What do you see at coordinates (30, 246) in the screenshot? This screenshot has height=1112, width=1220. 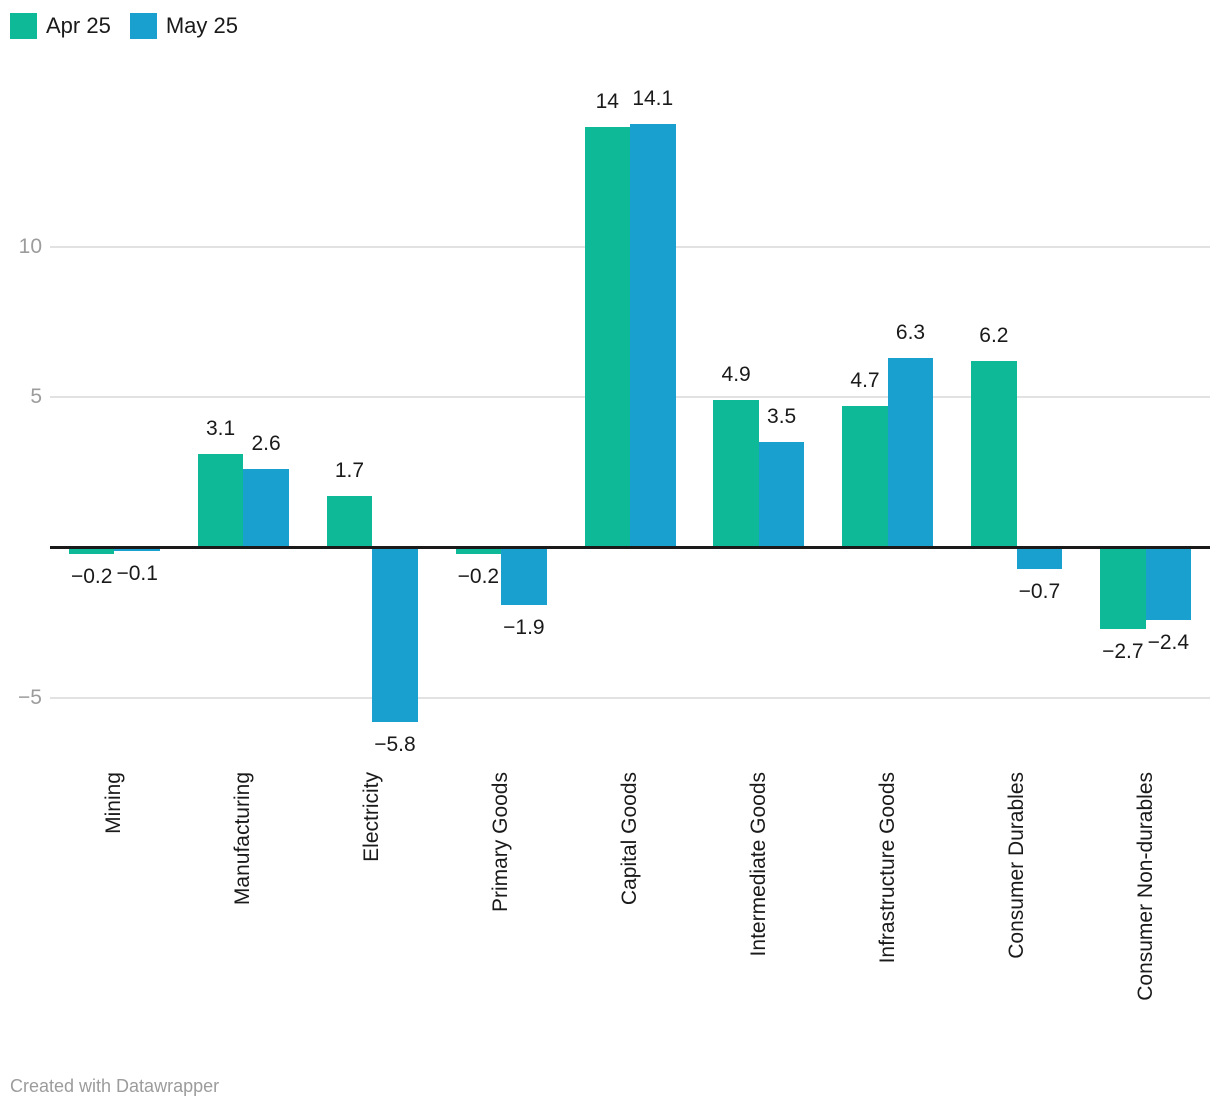 I see `y-axis-tick-label: 10` at bounding box center [30, 246].